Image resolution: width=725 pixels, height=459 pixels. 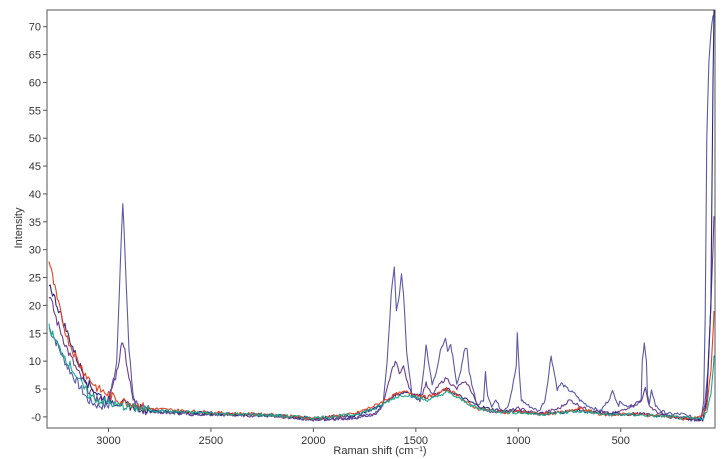 What do you see at coordinates (108, 441) in the screenshot?
I see `x-tick-label: 3000` at bounding box center [108, 441].